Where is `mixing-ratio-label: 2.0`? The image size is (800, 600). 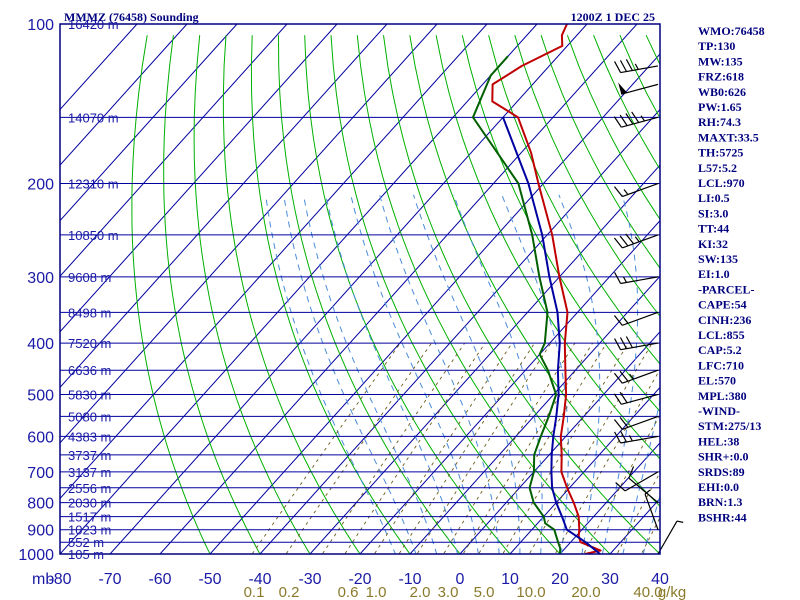
mixing-ratio-label: 2.0 is located at coordinates (420, 592).